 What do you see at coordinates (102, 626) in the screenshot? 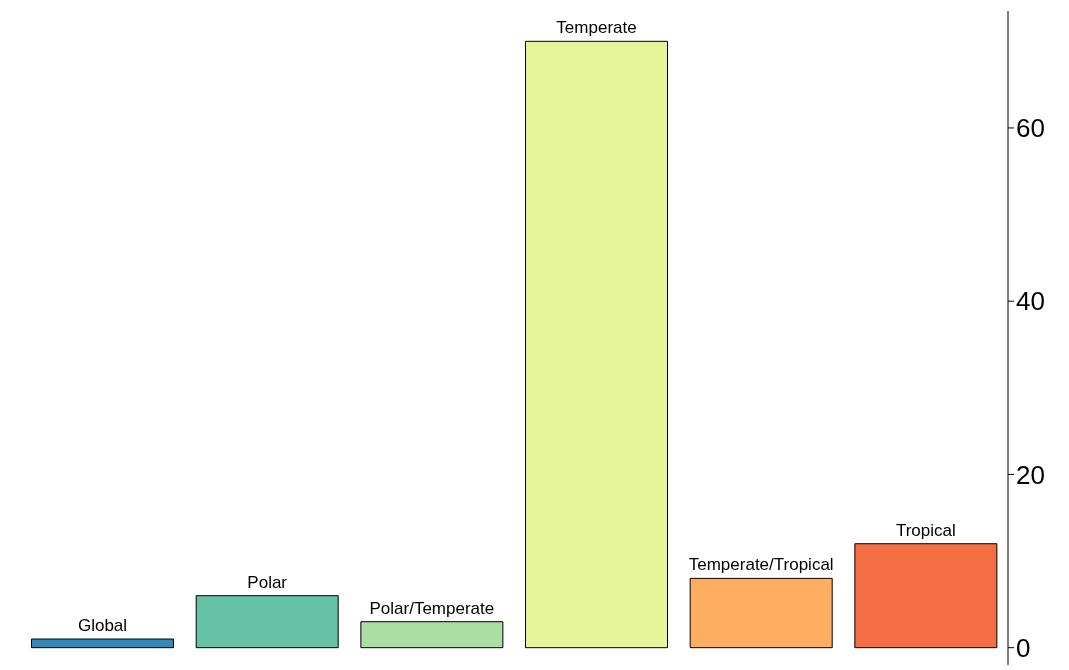
I see `x-tick-label: Global` at bounding box center [102, 626].